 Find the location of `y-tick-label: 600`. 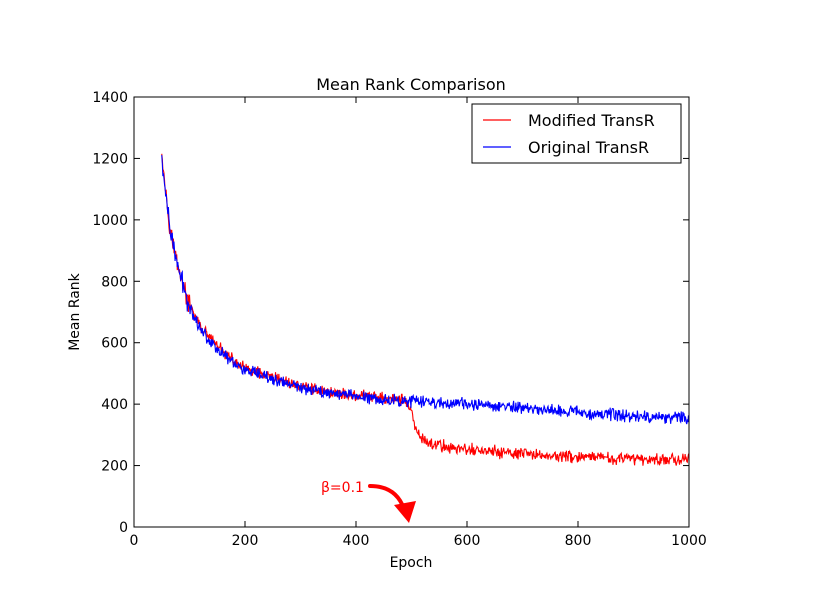

y-tick-label: 600 is located at coordinates (114, 344).